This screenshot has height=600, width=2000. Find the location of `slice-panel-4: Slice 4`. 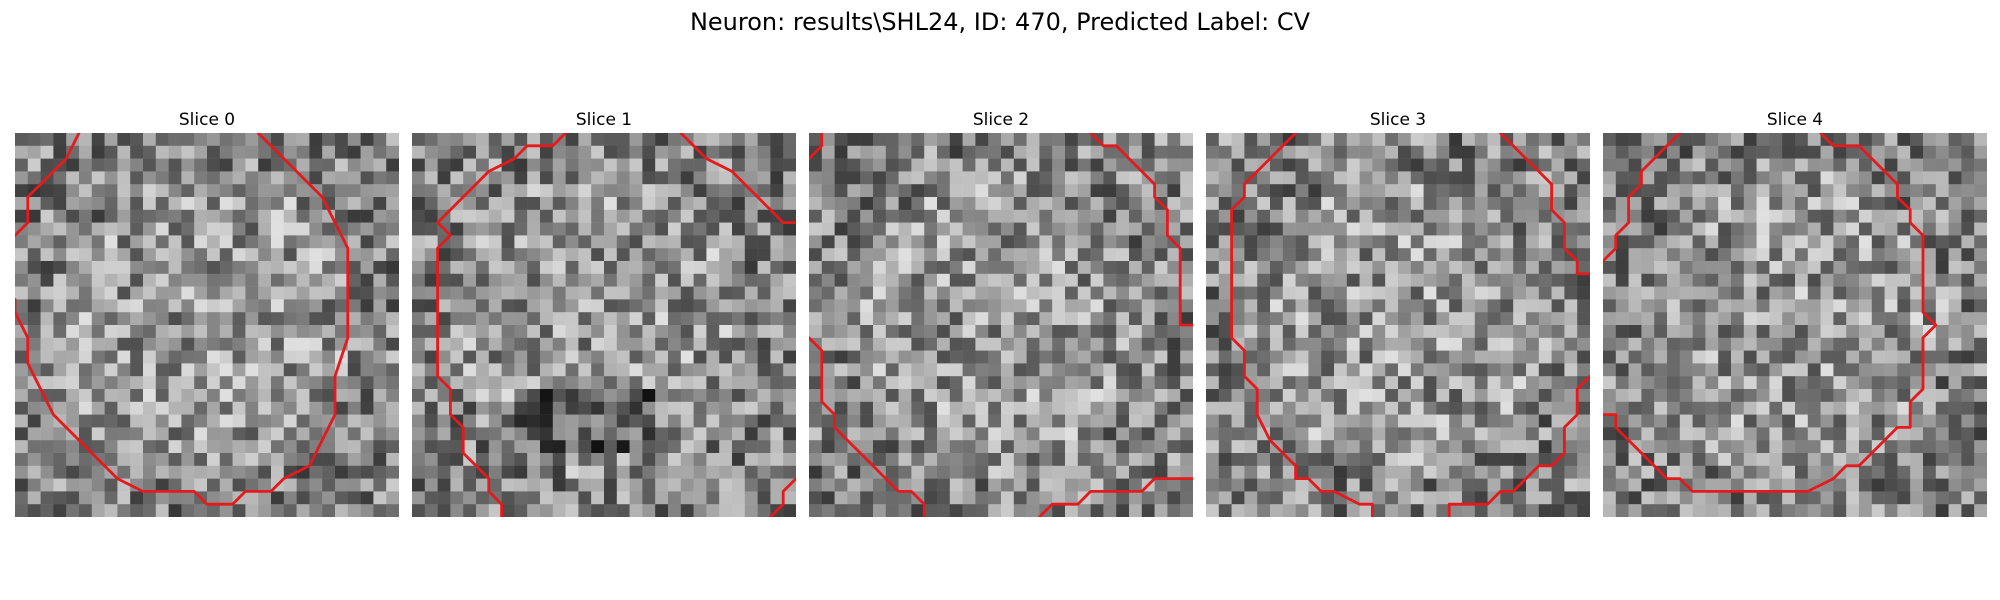

slice-panel-4: Slice 4 is located at coordinates (1795, 312).